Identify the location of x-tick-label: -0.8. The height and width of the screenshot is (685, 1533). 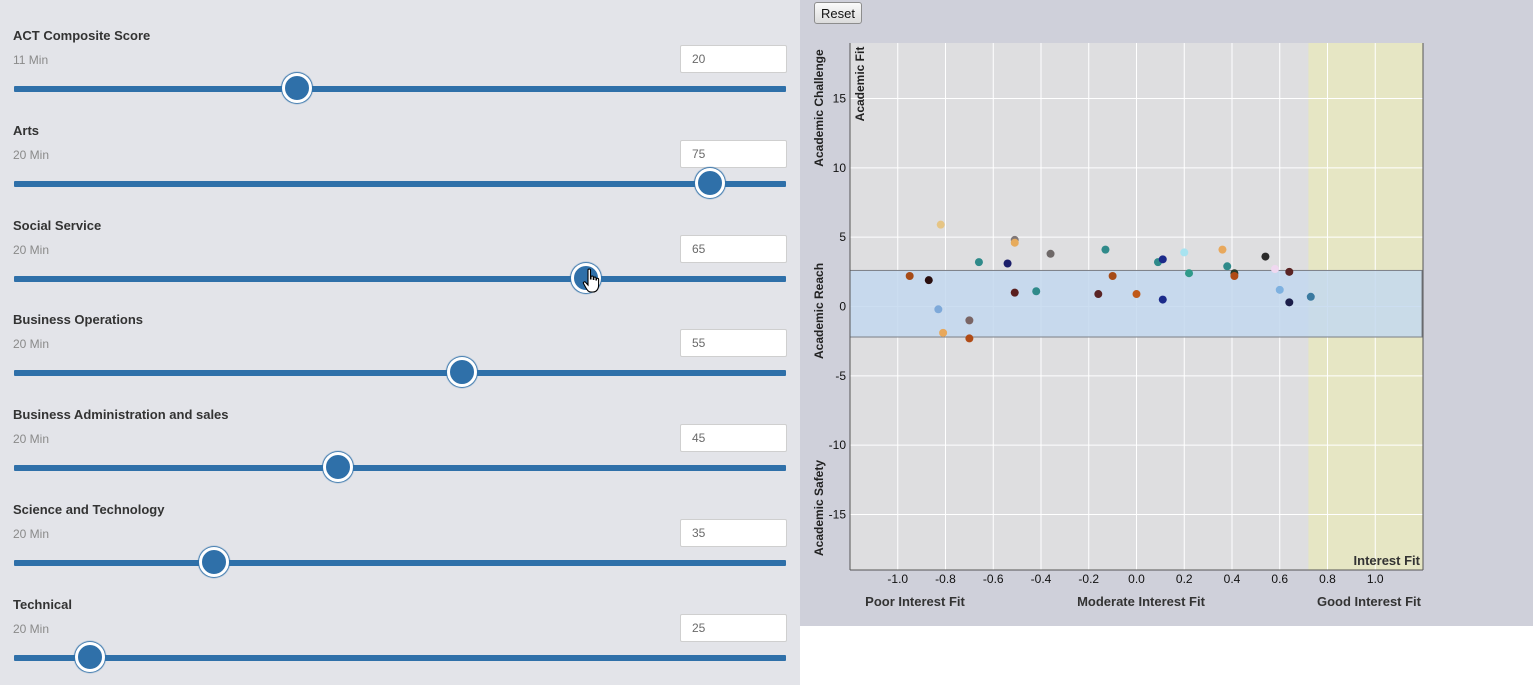
(945, 579).